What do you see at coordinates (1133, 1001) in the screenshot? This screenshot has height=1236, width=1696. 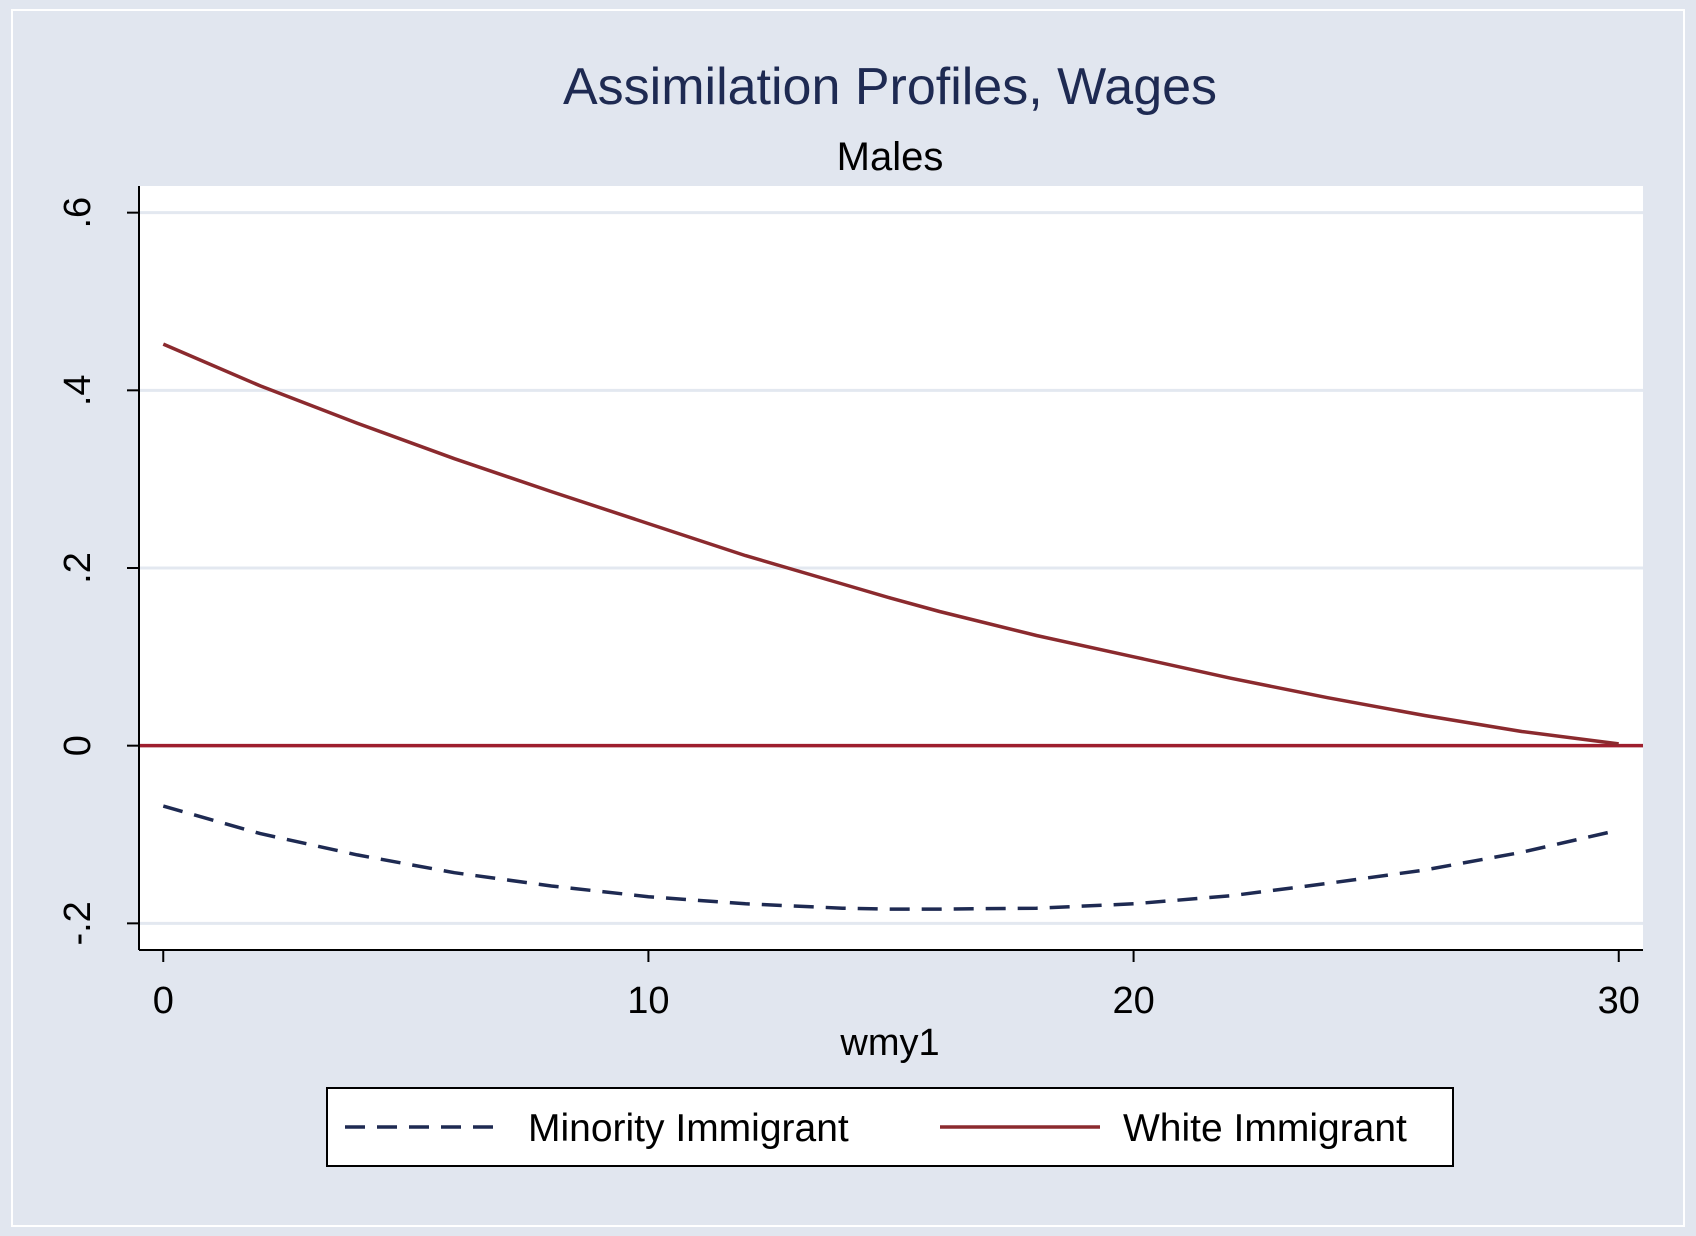 I see `x-tick-label: 20` at bounding box center [1133, 1001].